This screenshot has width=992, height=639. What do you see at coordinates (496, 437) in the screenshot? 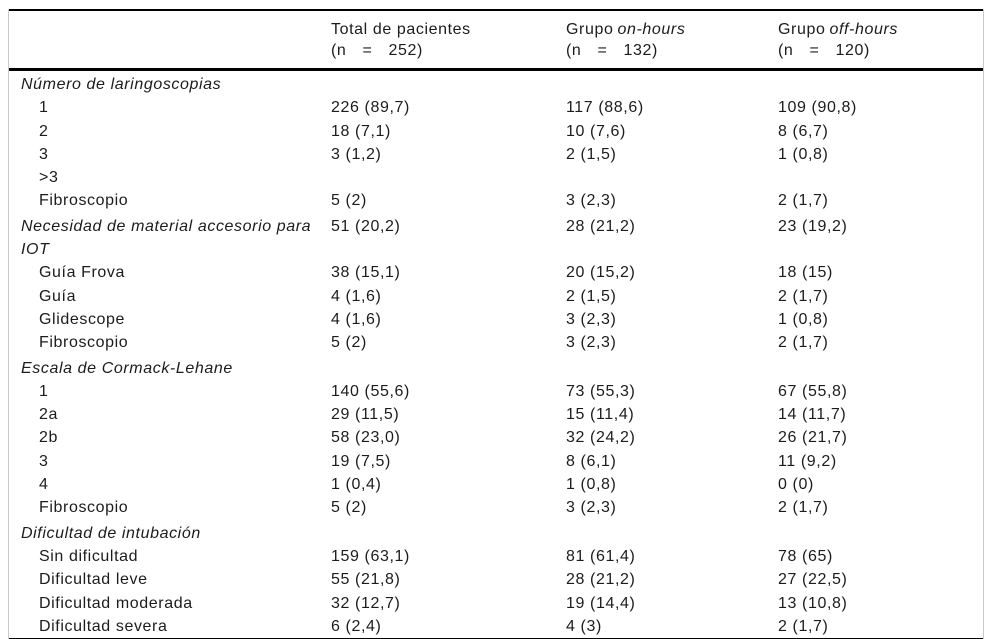
I see `table-row: 2b 58 (23,0) 32 (24,2) 26 (21,7)` at bounding box center [496, 437].